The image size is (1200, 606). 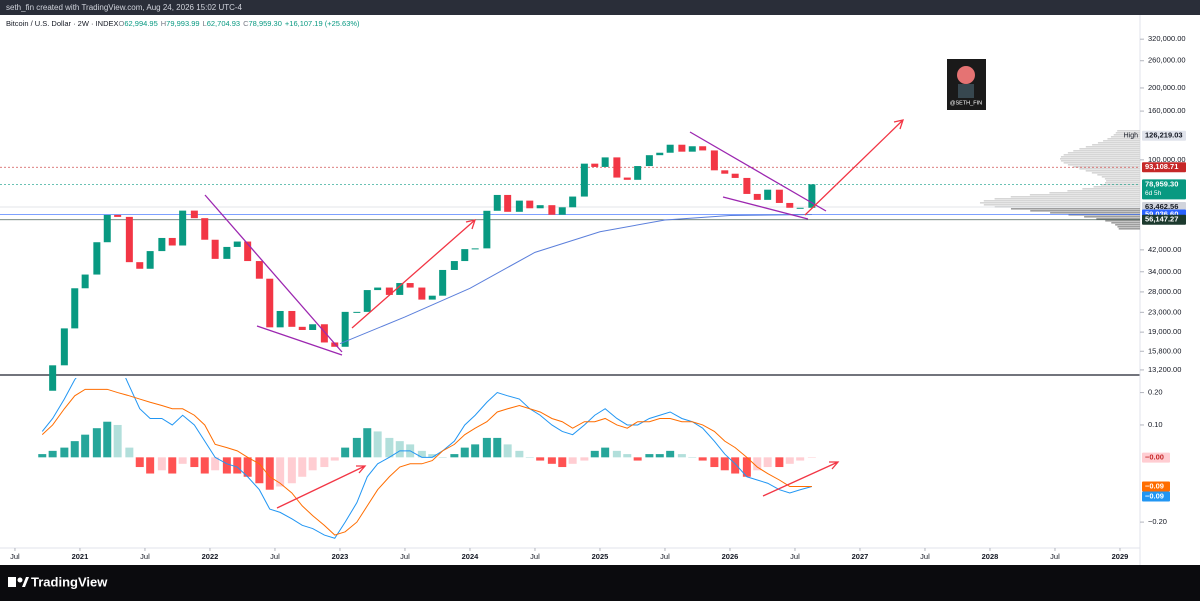 I want to click on y-tick-label: 13,200.00, so click(x=1164, y=369).